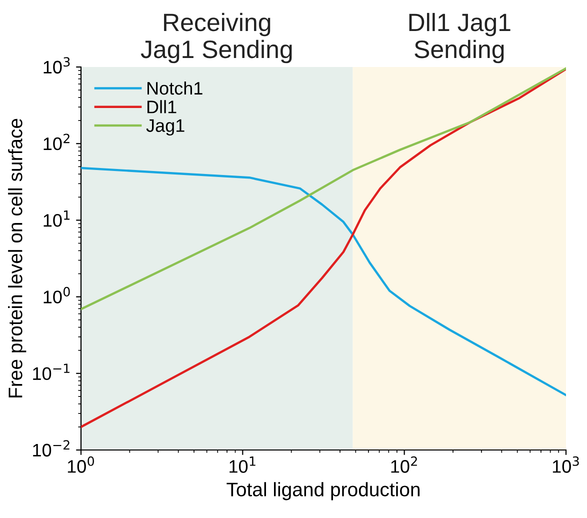 The height and width of the screenshot is (518, 587). What do you see at coordinates (165, 127) in the screenshot?
I see `legend-label: Jag1` at bounding box center [165, 127].